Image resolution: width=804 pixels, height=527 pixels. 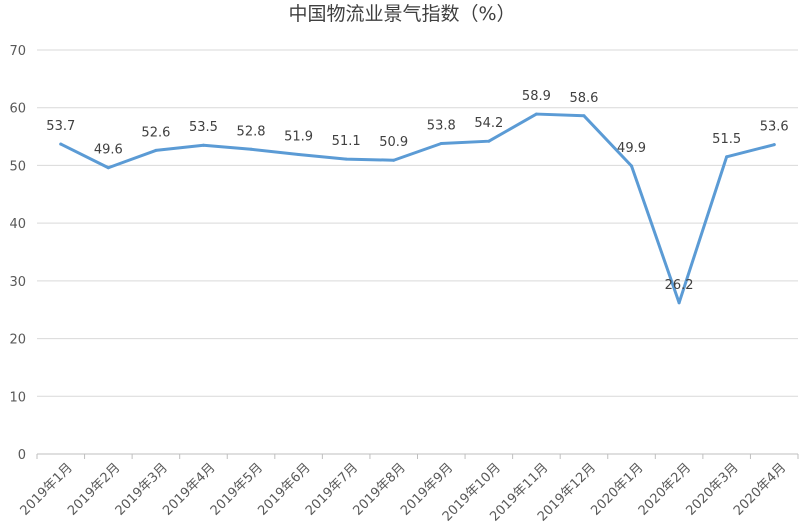 What do you see at coordinates (393, 142) in the screenshot?
I see `data-label: 50.9` at bounding box center [393, 142].